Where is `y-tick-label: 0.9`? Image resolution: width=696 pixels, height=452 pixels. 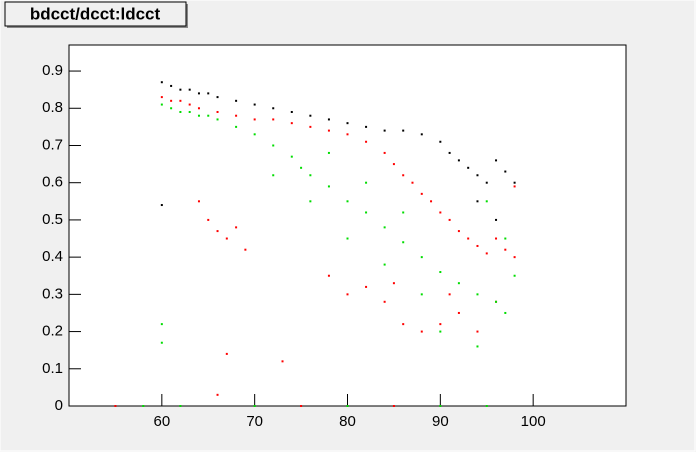
y-tick-label: 0.9 is located at coordinates (52, 70).